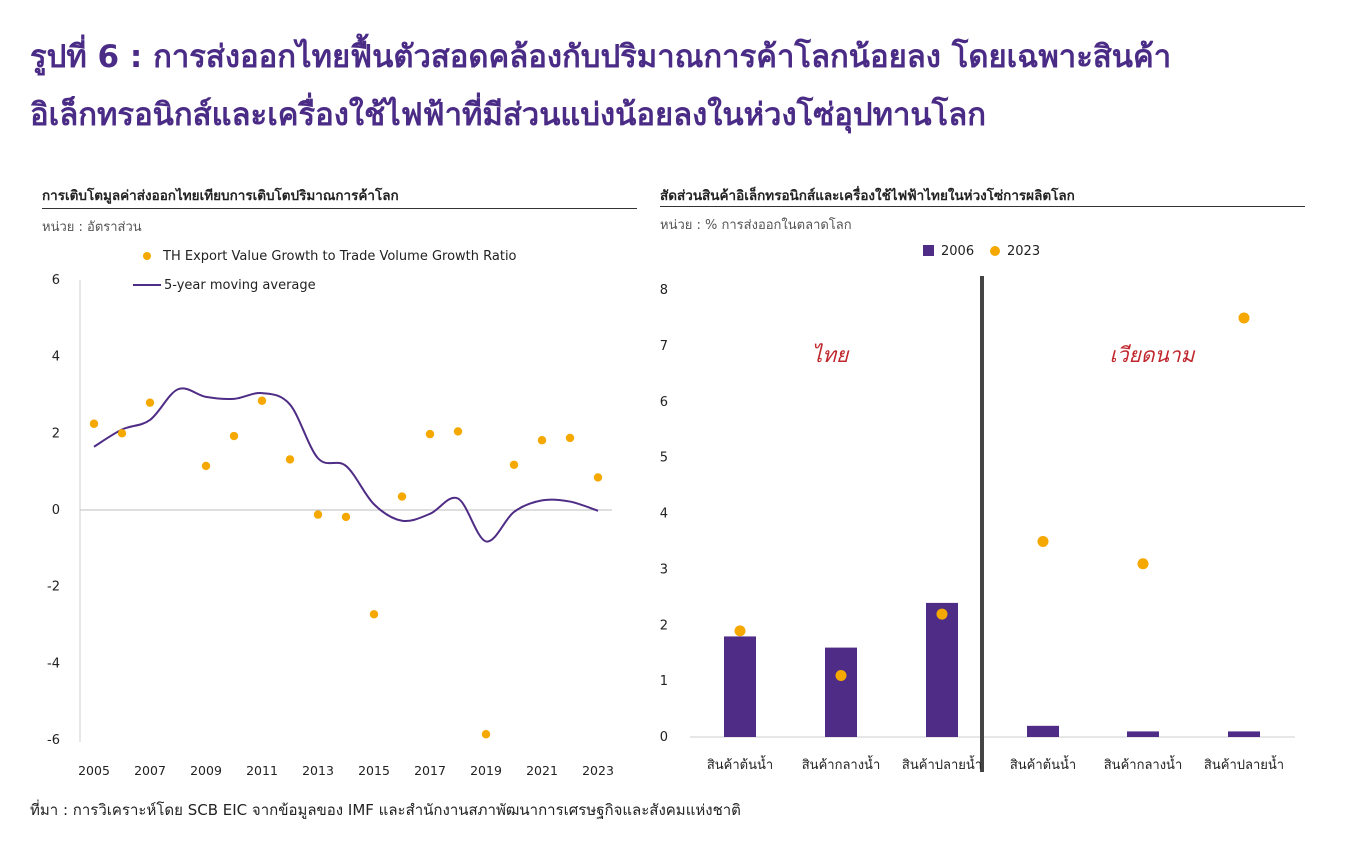  What do you see at coordinates (53, 663) in the screenshot?
I see `left-y-tick-label: -4` at bounding box center [53, 663].